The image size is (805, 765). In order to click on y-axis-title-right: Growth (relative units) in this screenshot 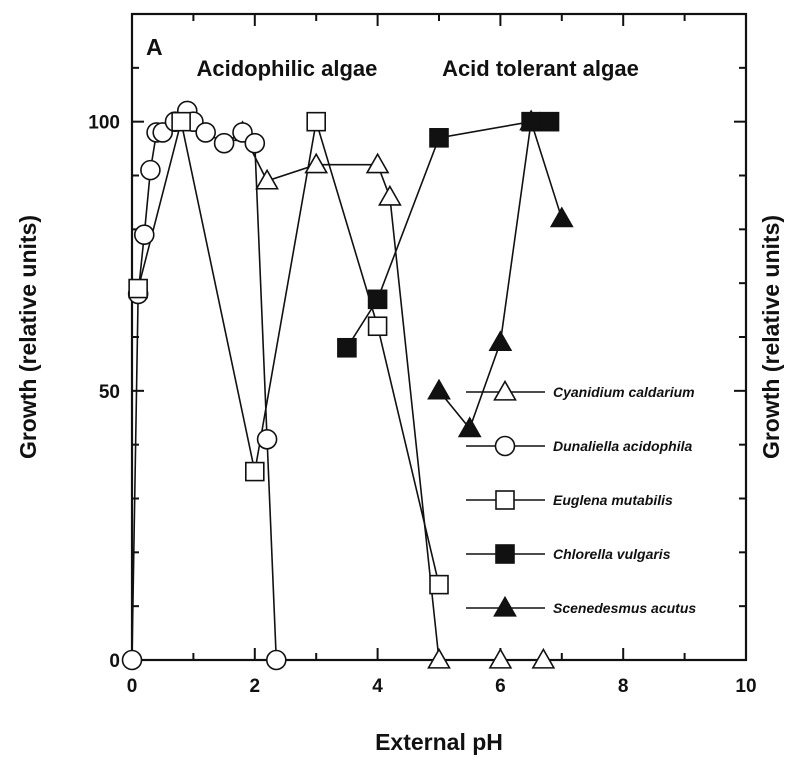, I will do `click(771, 337)`.